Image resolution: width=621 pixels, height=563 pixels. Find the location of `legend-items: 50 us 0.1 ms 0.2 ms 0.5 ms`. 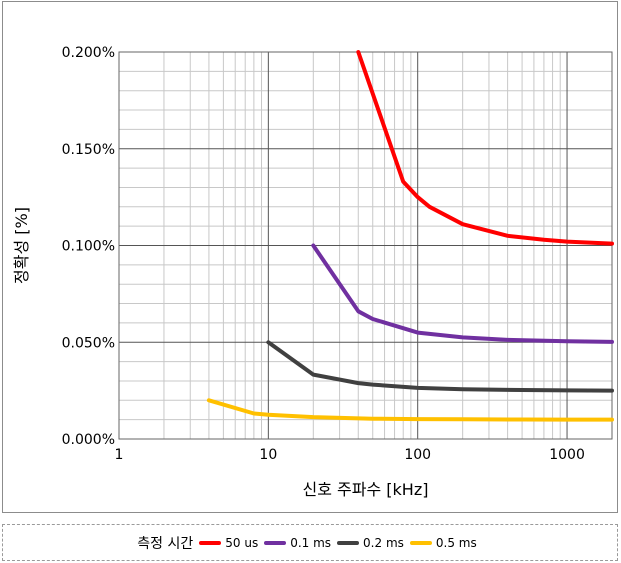

legend-items: 50 us 0.1 ms 0.2 ms 0.5 ms is located at coordinates (340, 543).